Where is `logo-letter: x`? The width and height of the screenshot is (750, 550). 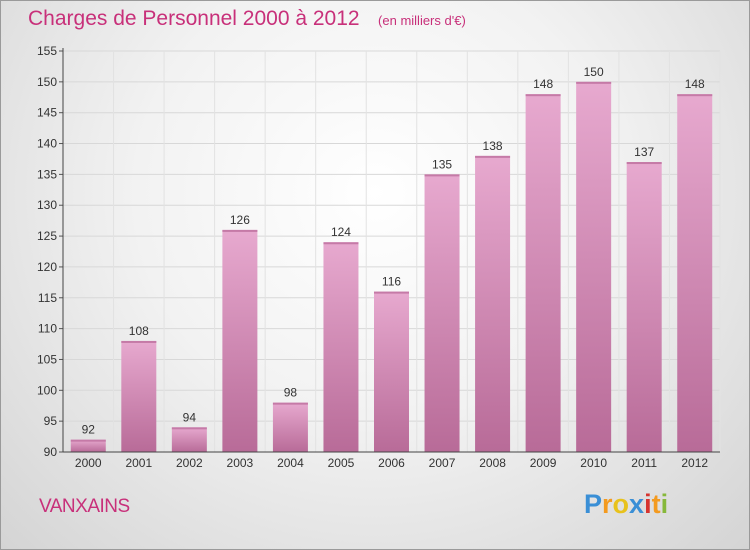
logo-letter: x is located at coordinates (637, 504).